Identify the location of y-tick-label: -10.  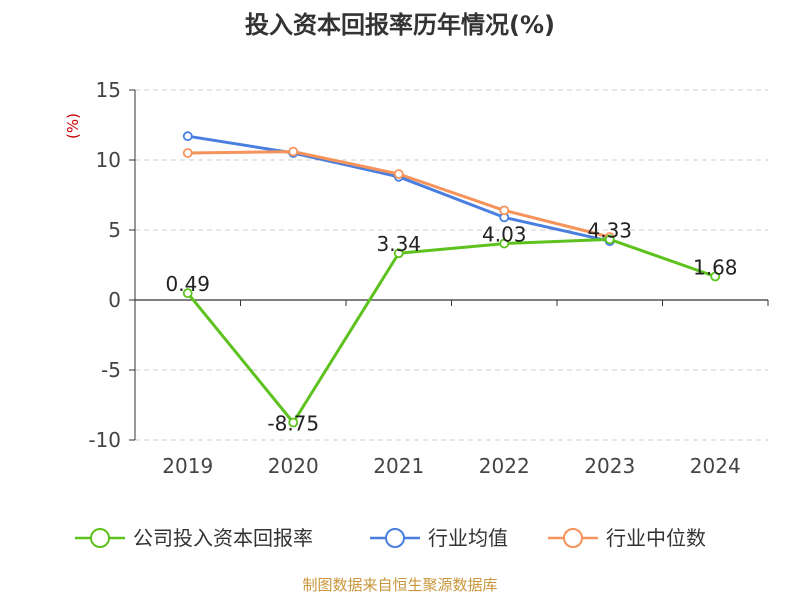
(104, 440).